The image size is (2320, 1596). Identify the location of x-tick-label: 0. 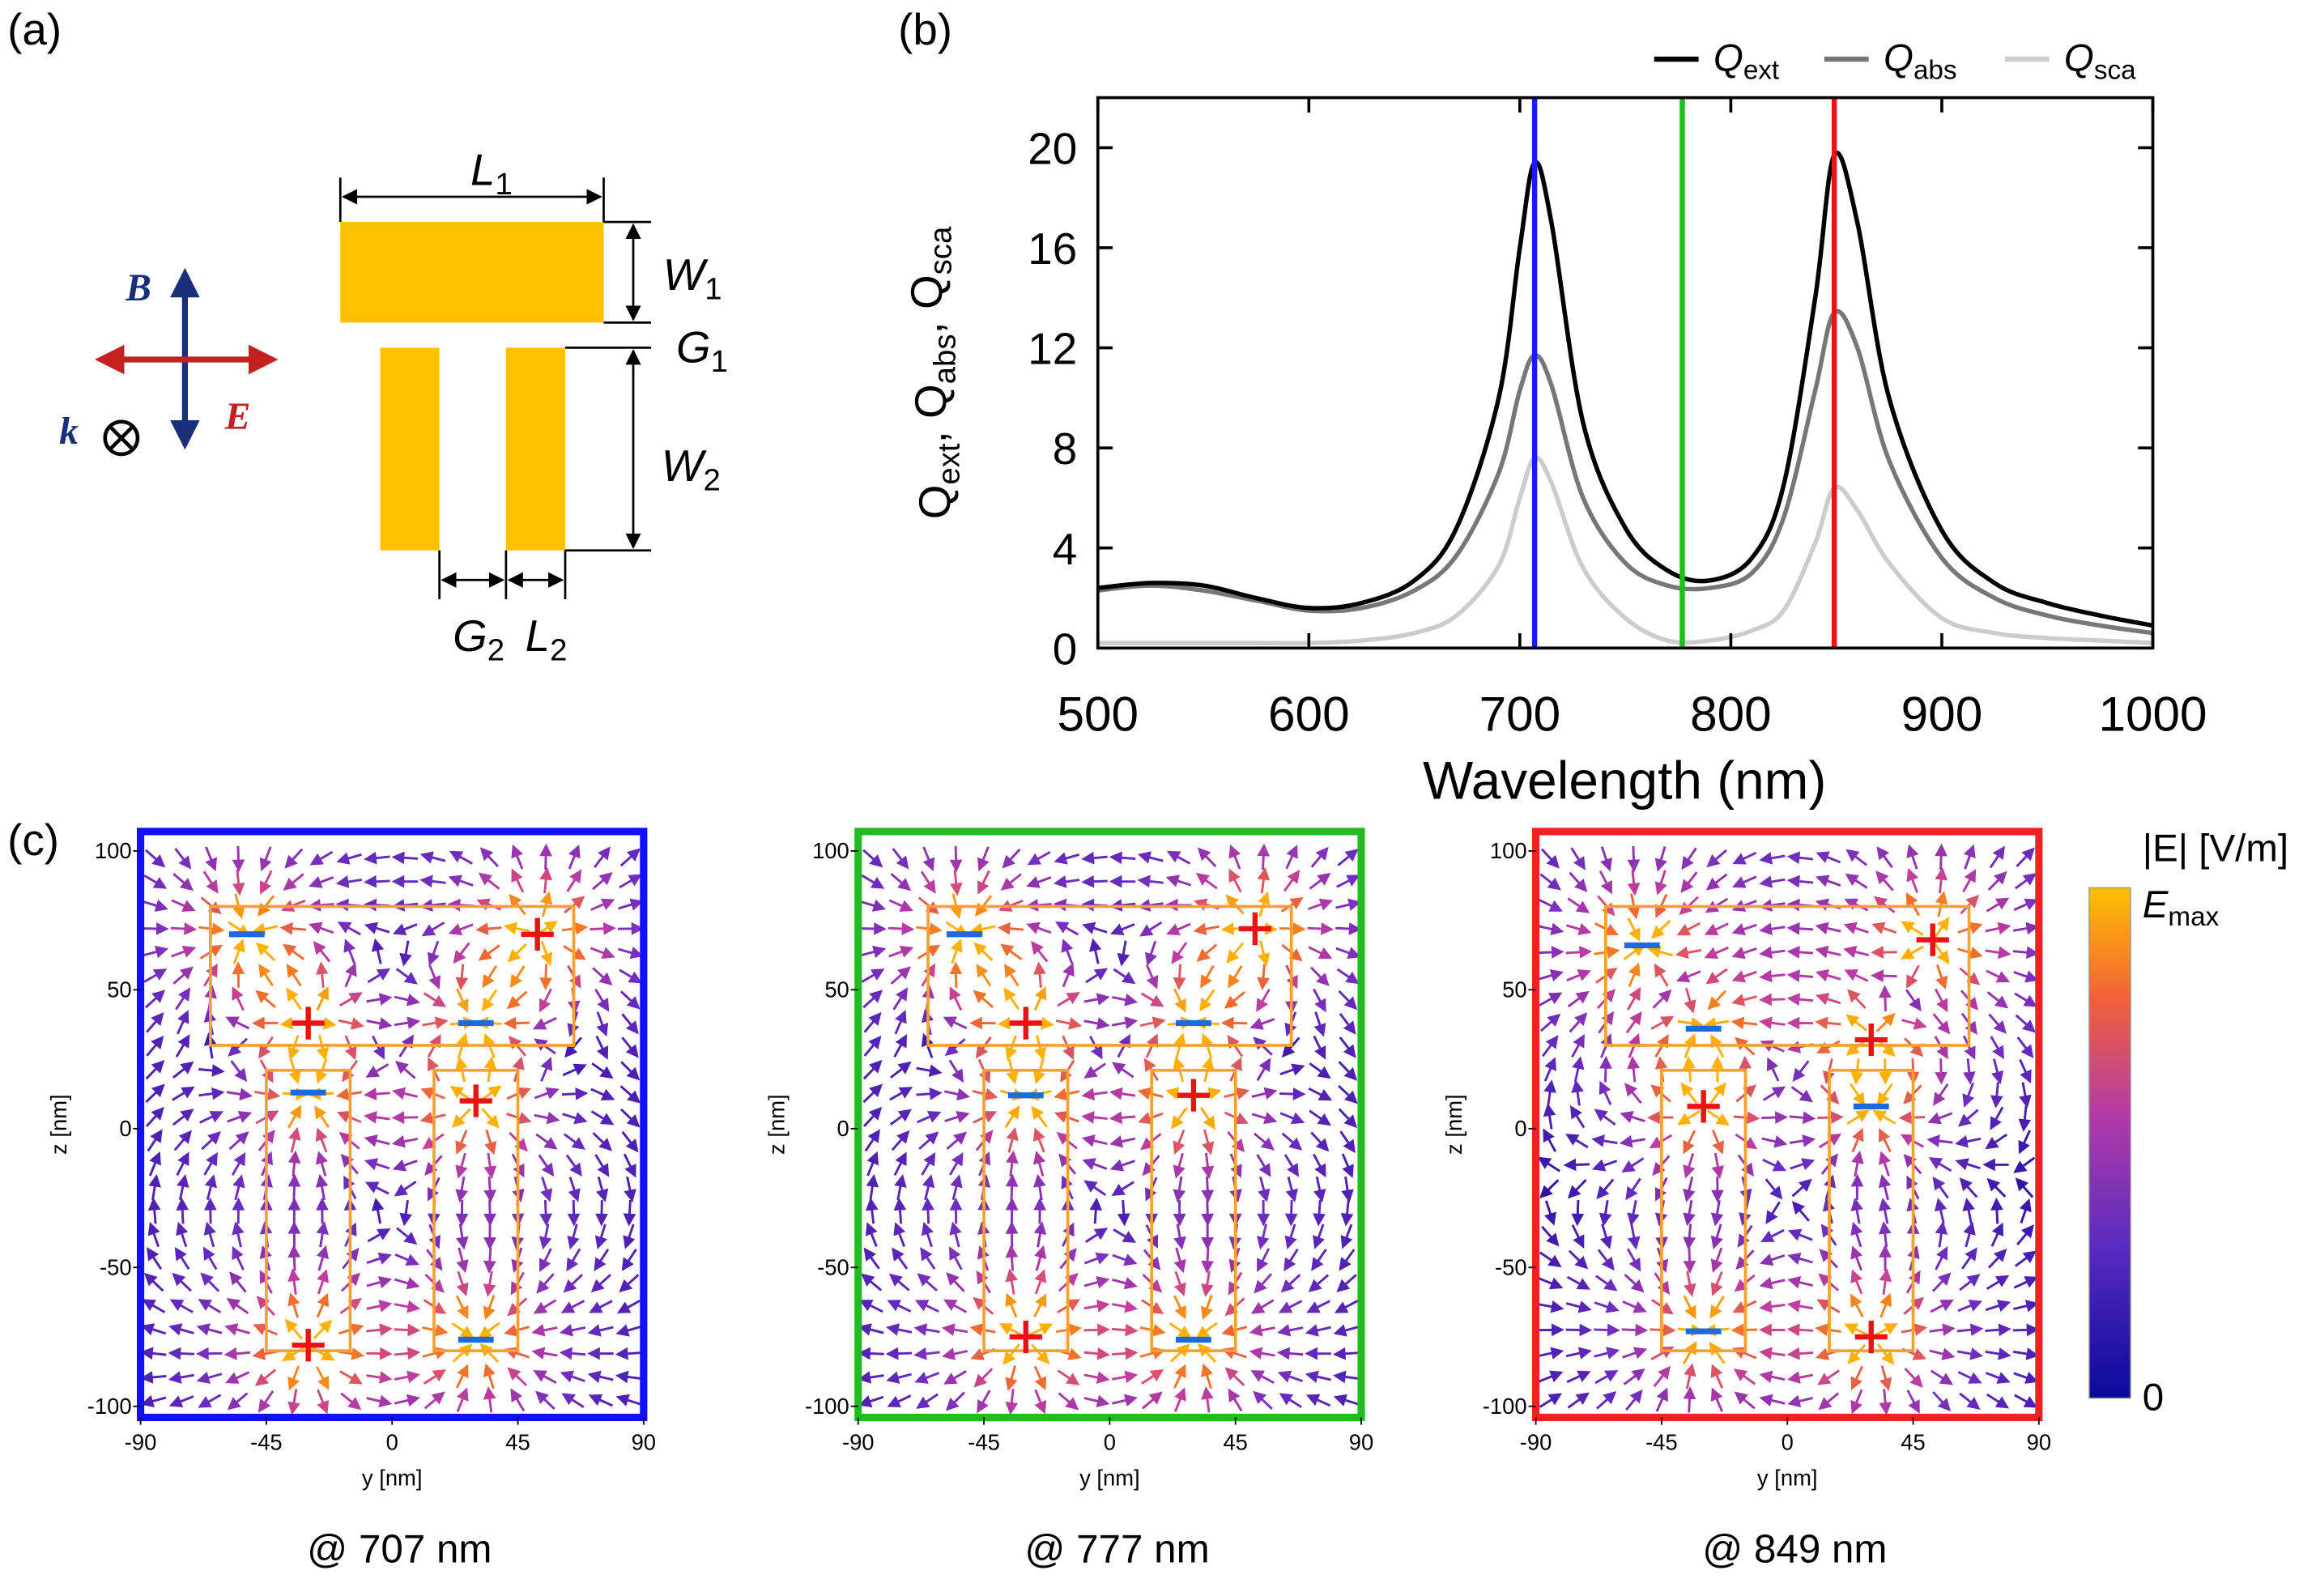
(1110, 1442).